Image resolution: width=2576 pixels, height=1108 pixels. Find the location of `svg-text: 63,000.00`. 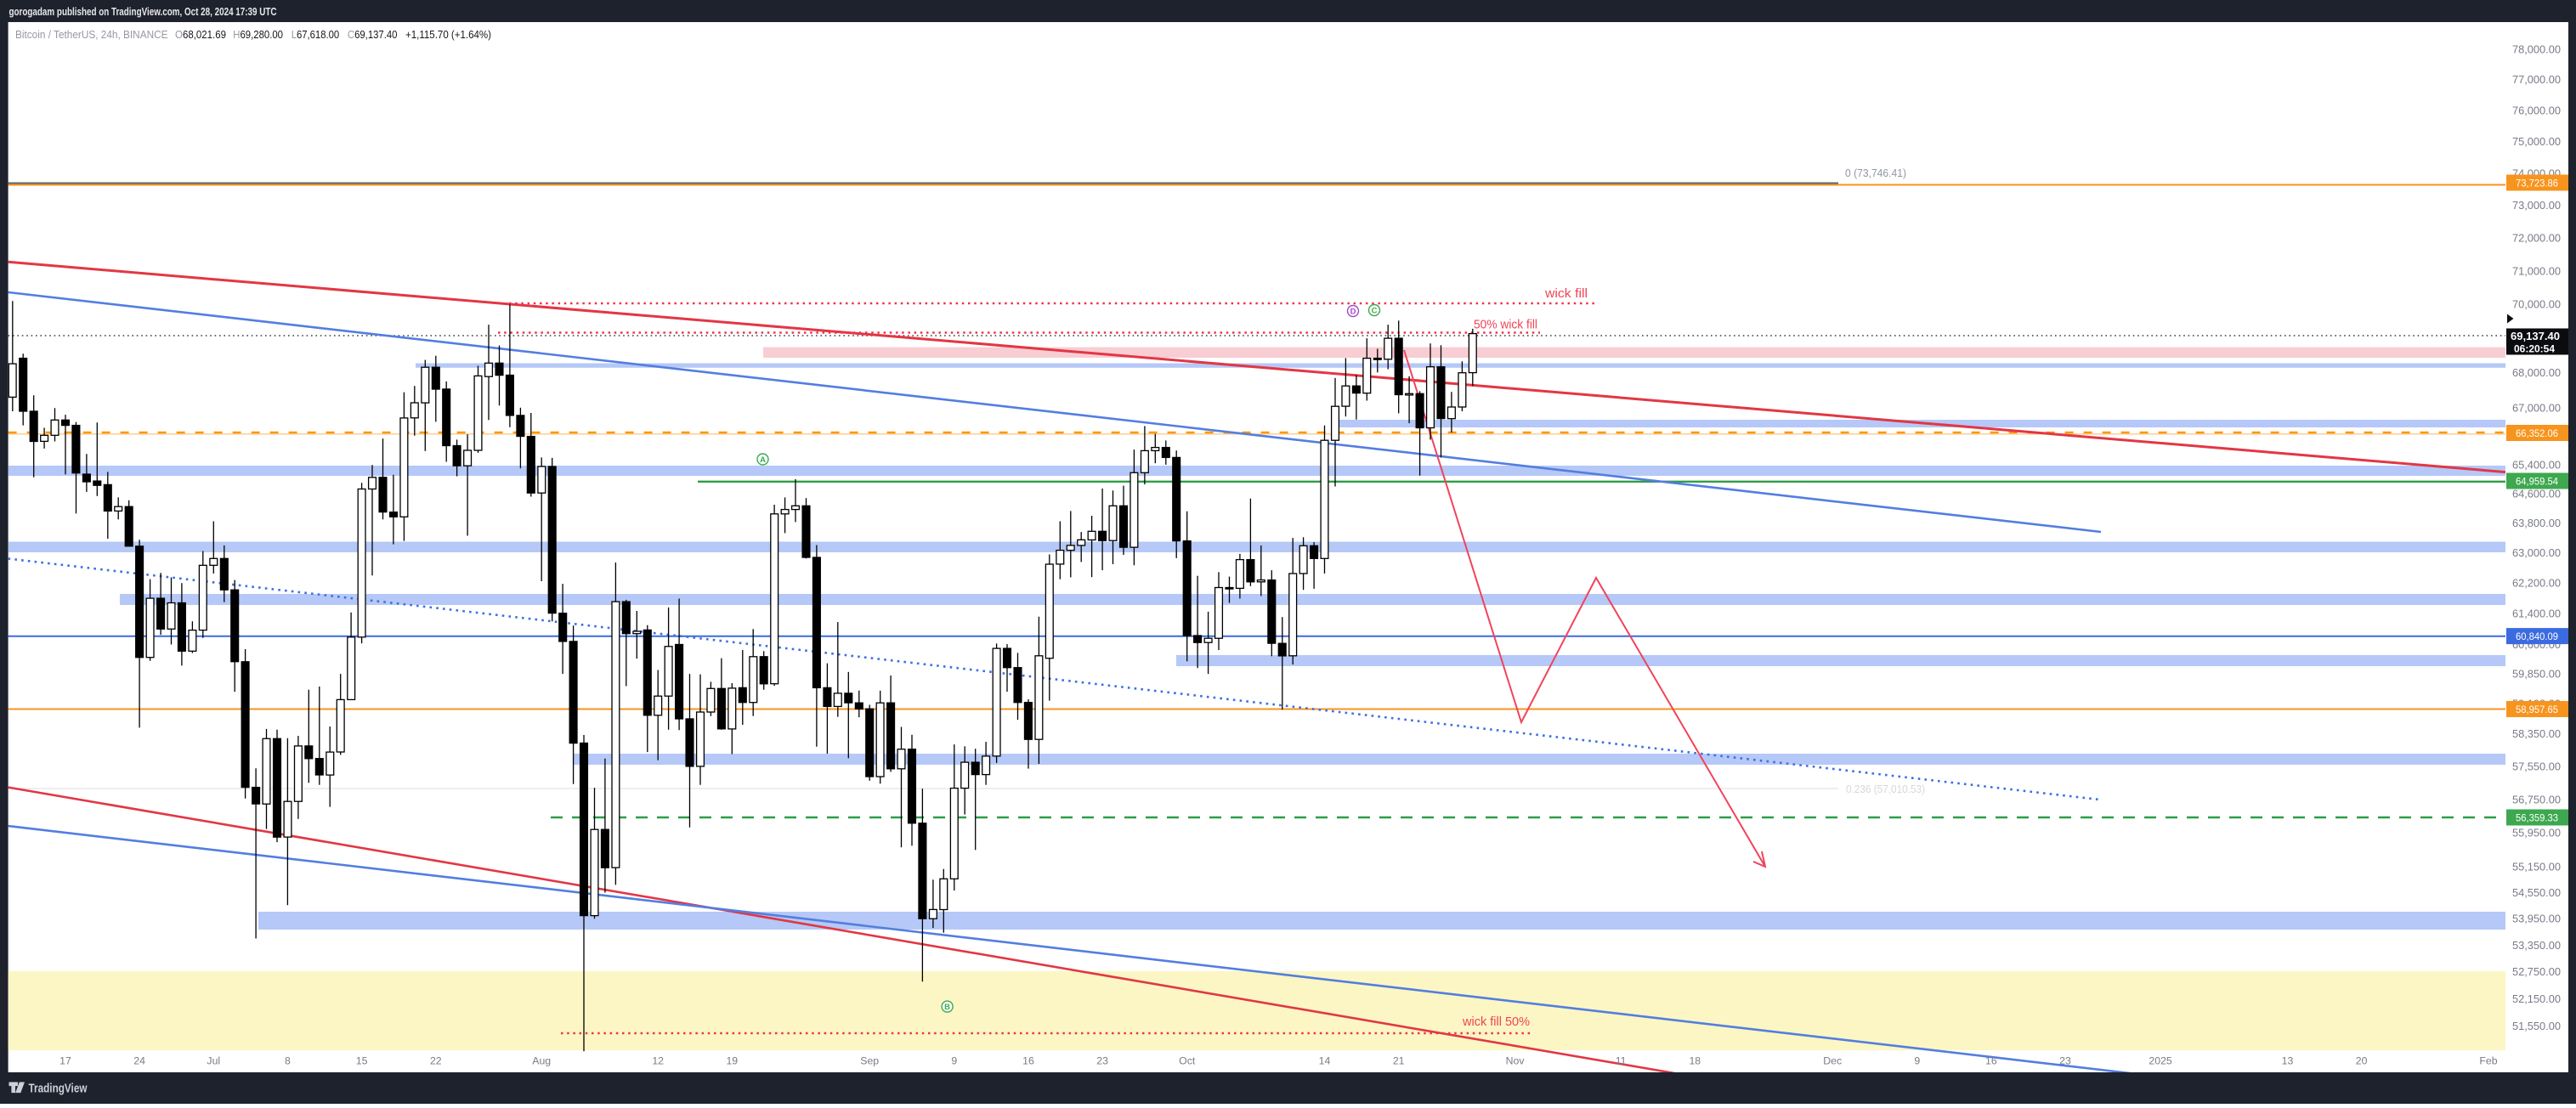

svg-text: 63,000.00 is located at coordinates (2536, 552).